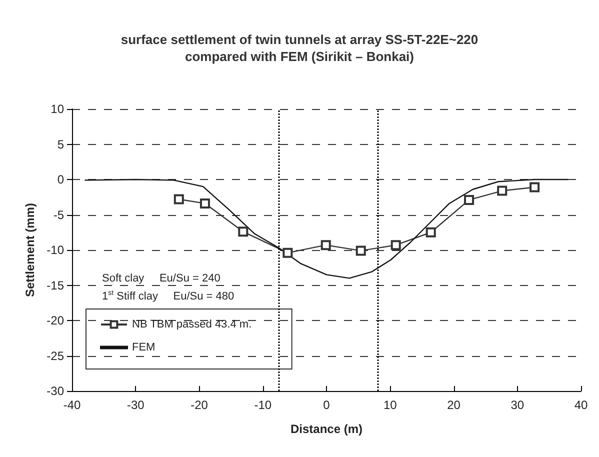 The image size is (599, 457). I want to click on annotation: Soft clay Eu/Su = 240, so click(161, 278).